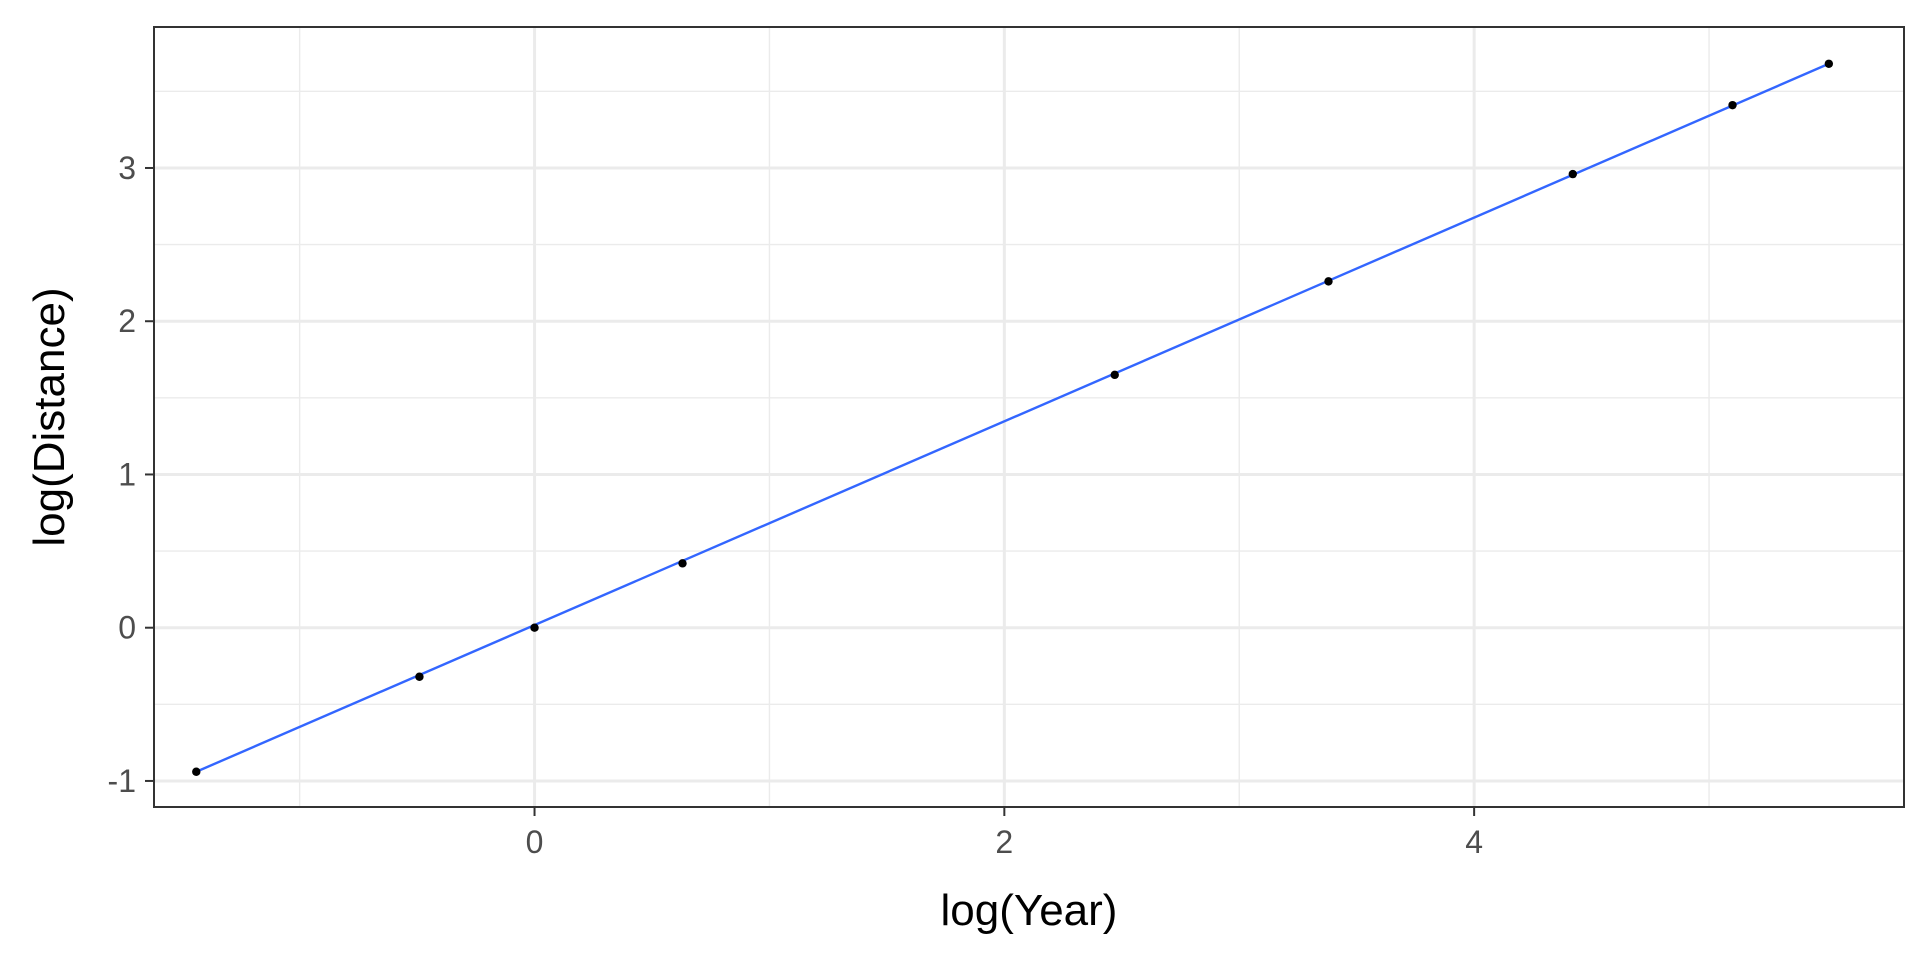  I want to click on y-axis-title: log(Distance), so click(49, 416).